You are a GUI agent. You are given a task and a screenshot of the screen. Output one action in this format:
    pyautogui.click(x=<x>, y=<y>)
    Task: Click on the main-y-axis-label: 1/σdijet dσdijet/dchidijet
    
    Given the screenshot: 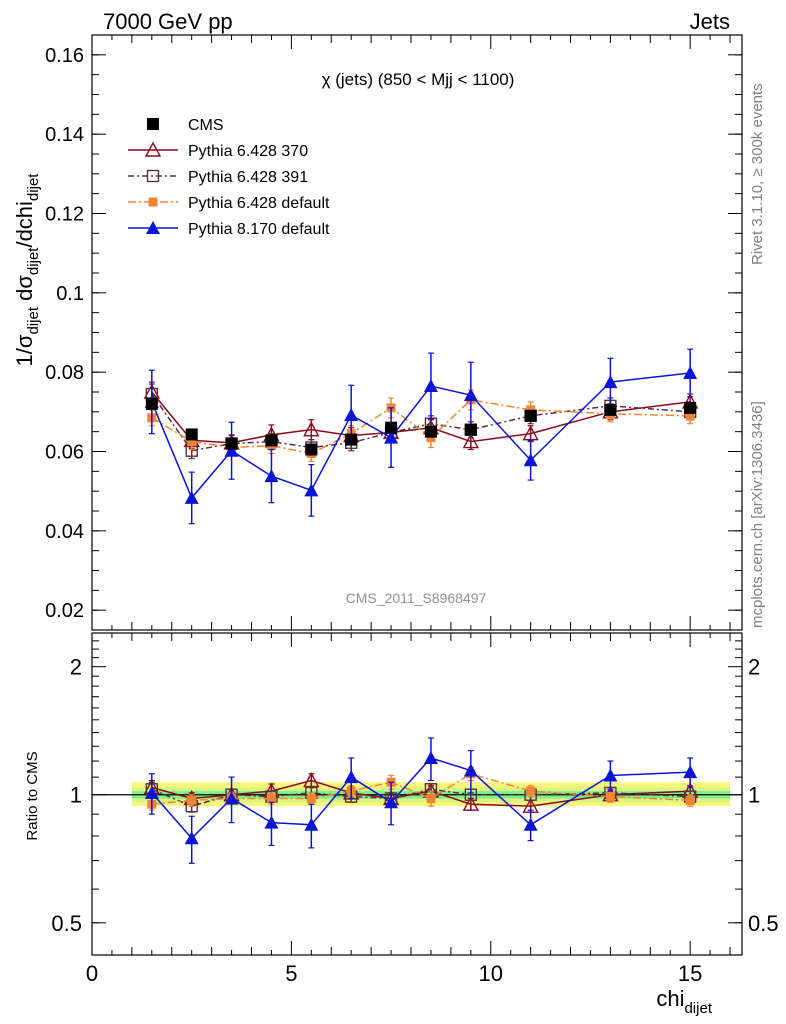 What is the action you would take?
    pyautogui.click(x=27, y=270)
    